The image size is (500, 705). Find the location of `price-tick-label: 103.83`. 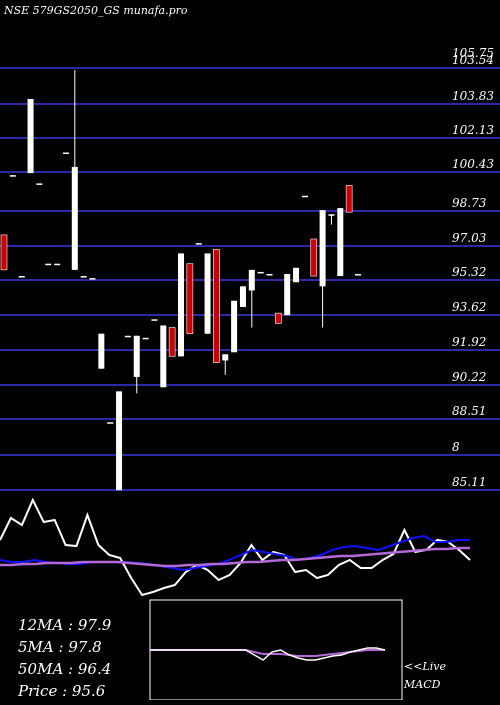

price-tick-label: 103.83 is located at coordinates (473, 96).